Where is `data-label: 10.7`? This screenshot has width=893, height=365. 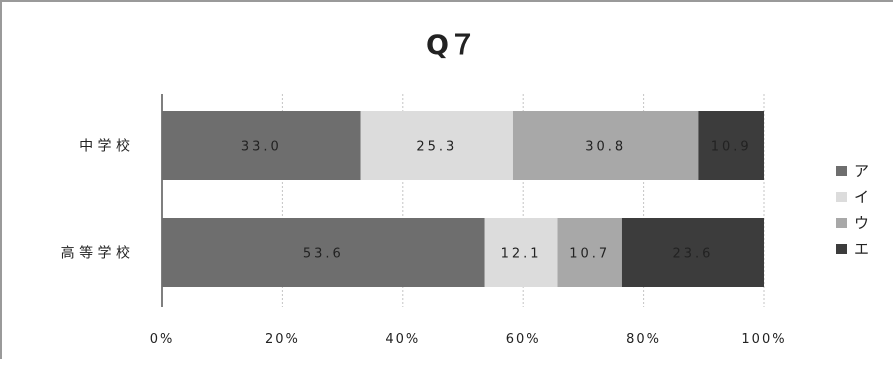
data-label: 10.7 is located at coordinates (589, 254).